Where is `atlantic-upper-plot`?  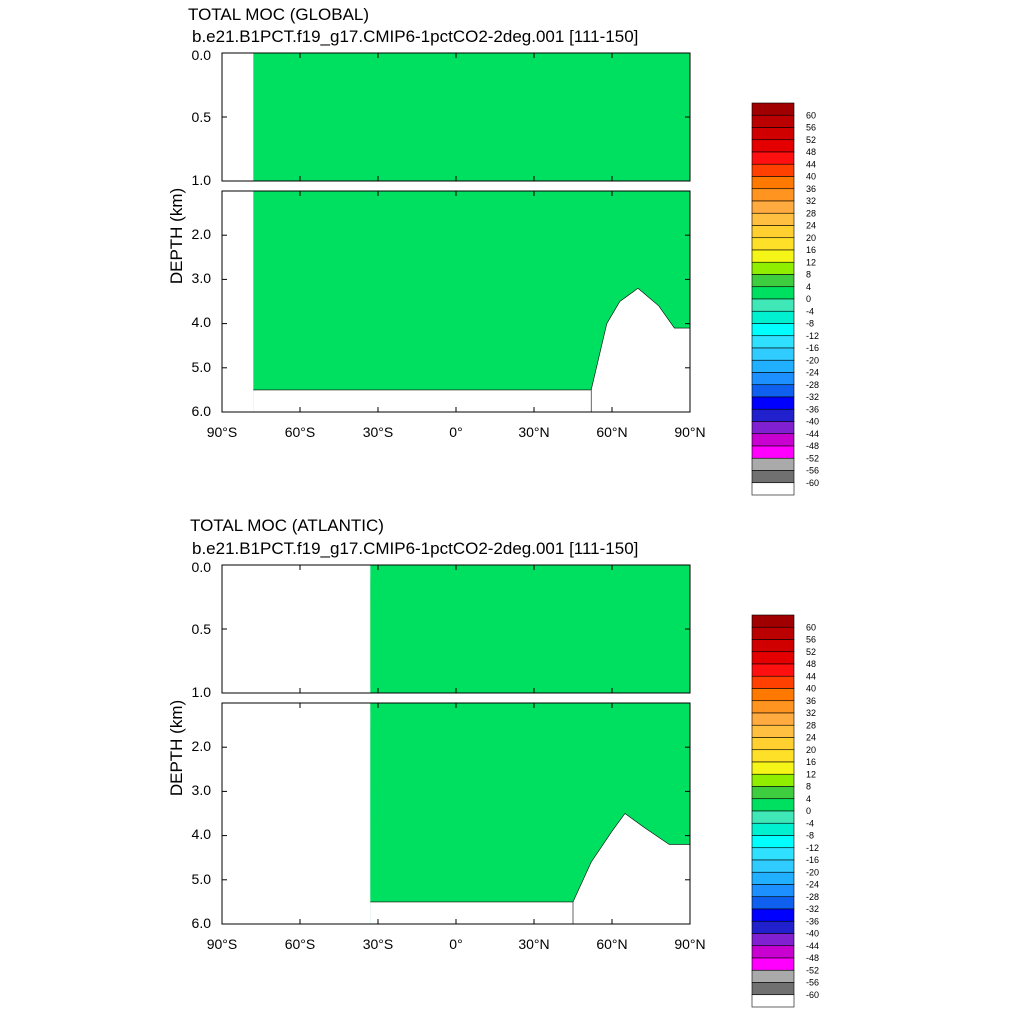
atlantic-upper-plot is located at coordinates (456, 629).